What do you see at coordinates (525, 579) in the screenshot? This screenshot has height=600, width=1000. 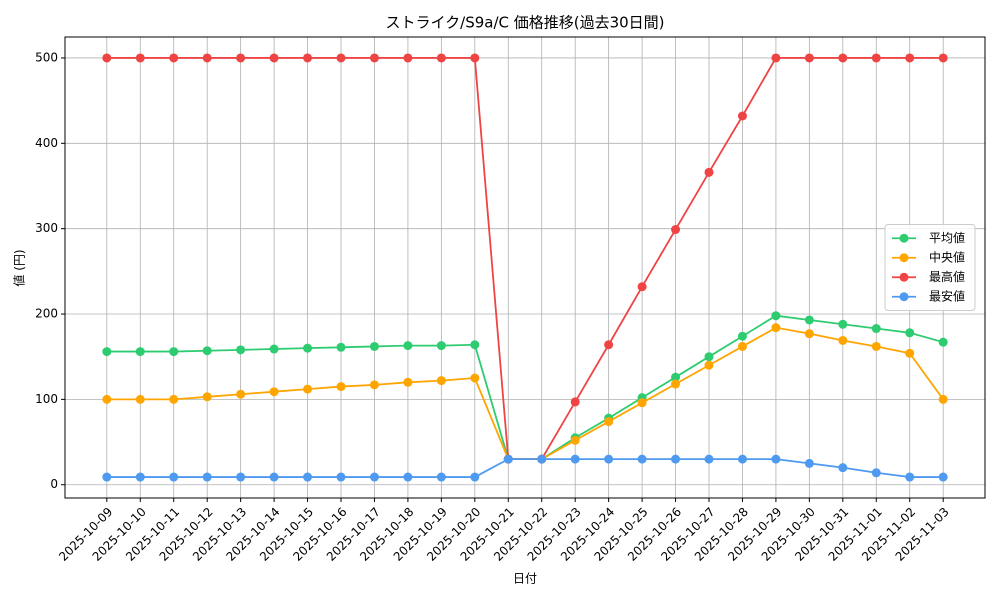 I see `x-axis-label: 日付` at bounding box center [525, 579].